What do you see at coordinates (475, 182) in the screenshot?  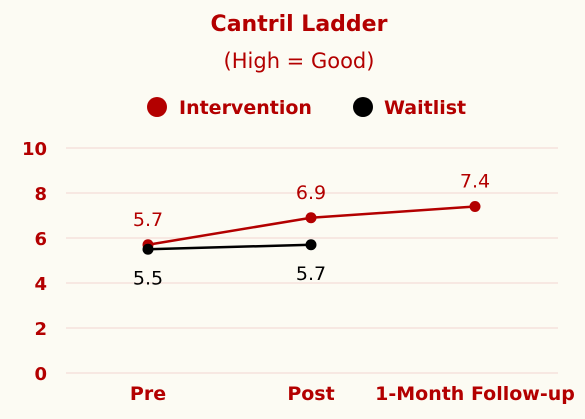 I see `data-label-intervention: 7.4` at bounding box center [475, 182].